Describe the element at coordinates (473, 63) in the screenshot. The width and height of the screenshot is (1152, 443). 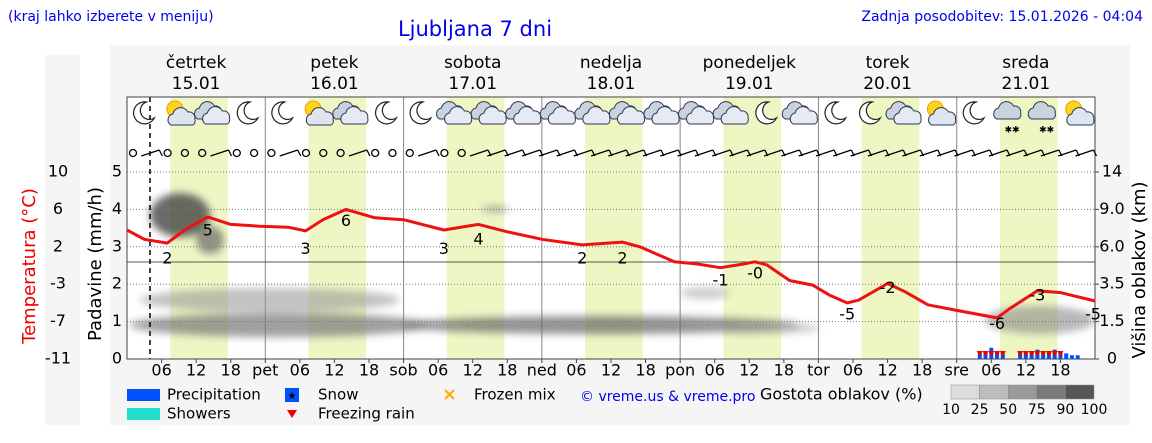
I see `day-name: sobota` at that location.